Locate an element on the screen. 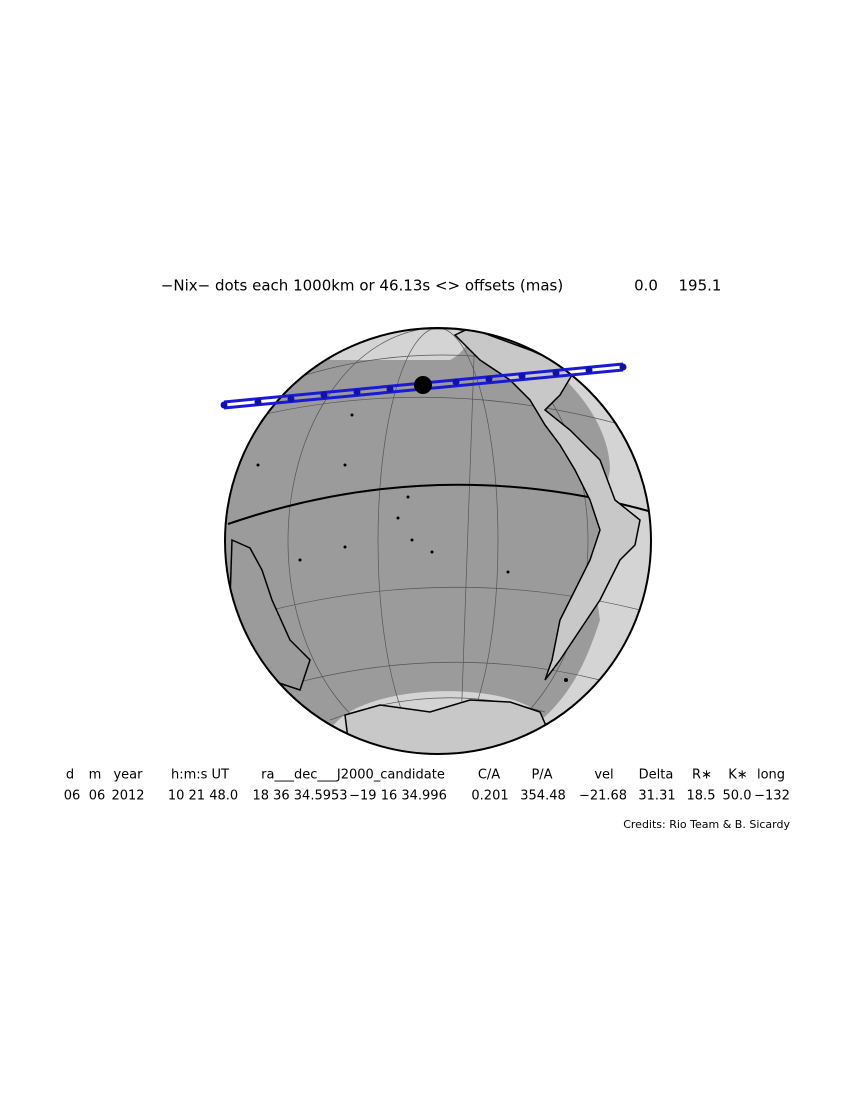 The image size is (850, 1100). closest-approach is located at coordinates (423, 385).